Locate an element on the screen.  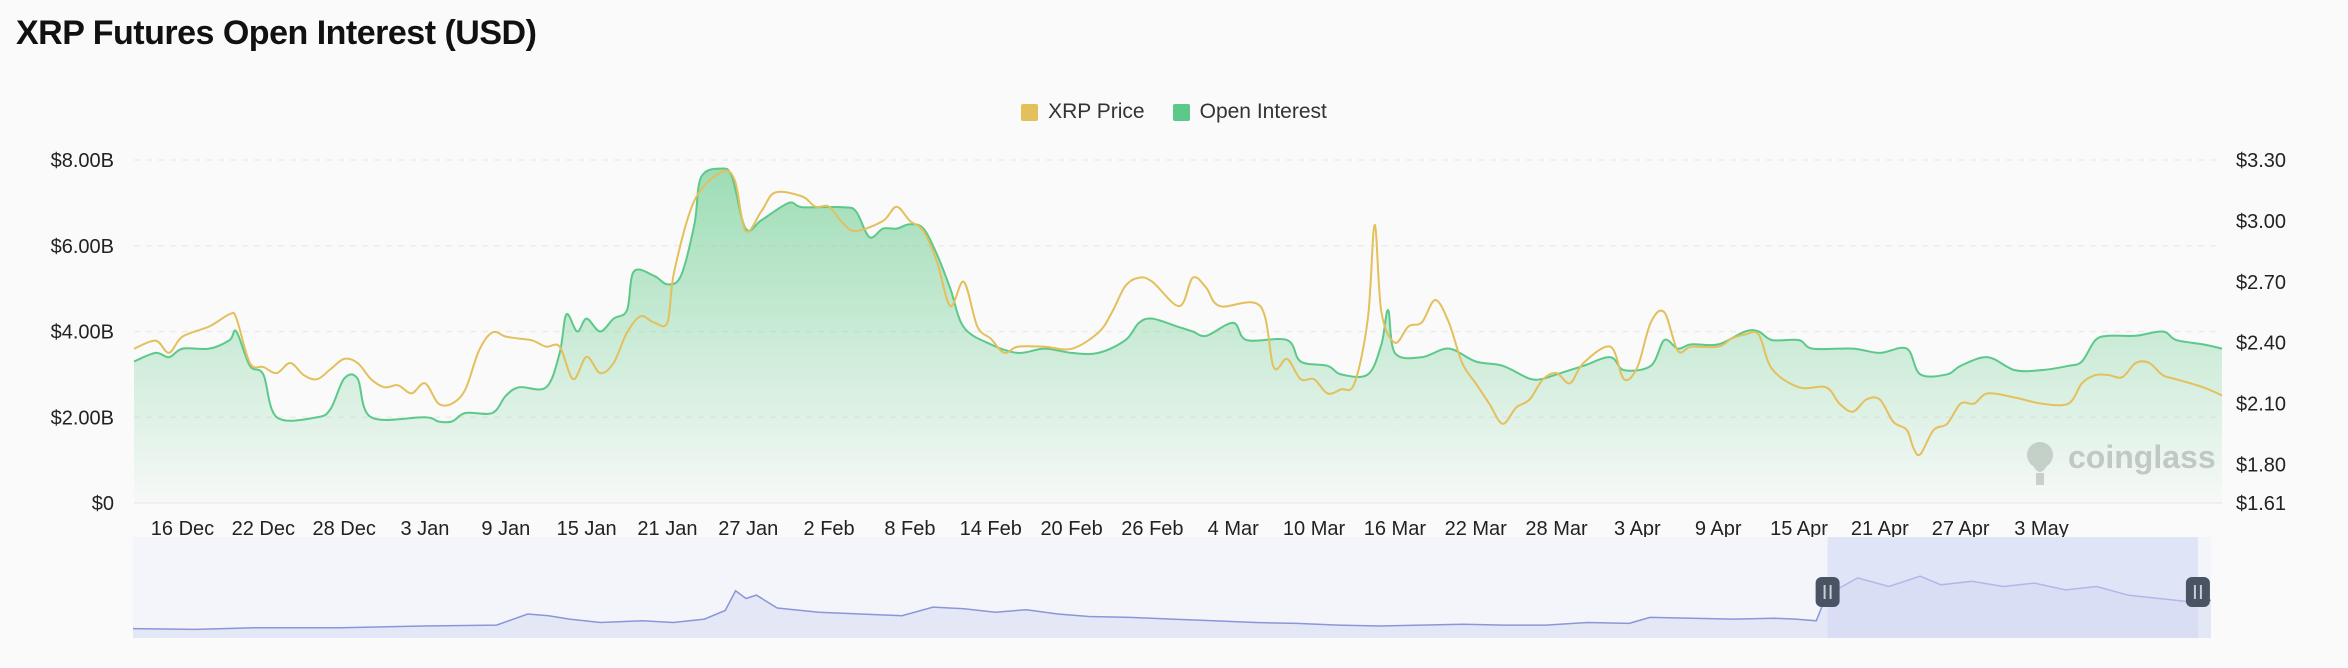
left-tick-label: $8.00B is located at coordinates (82, 161).